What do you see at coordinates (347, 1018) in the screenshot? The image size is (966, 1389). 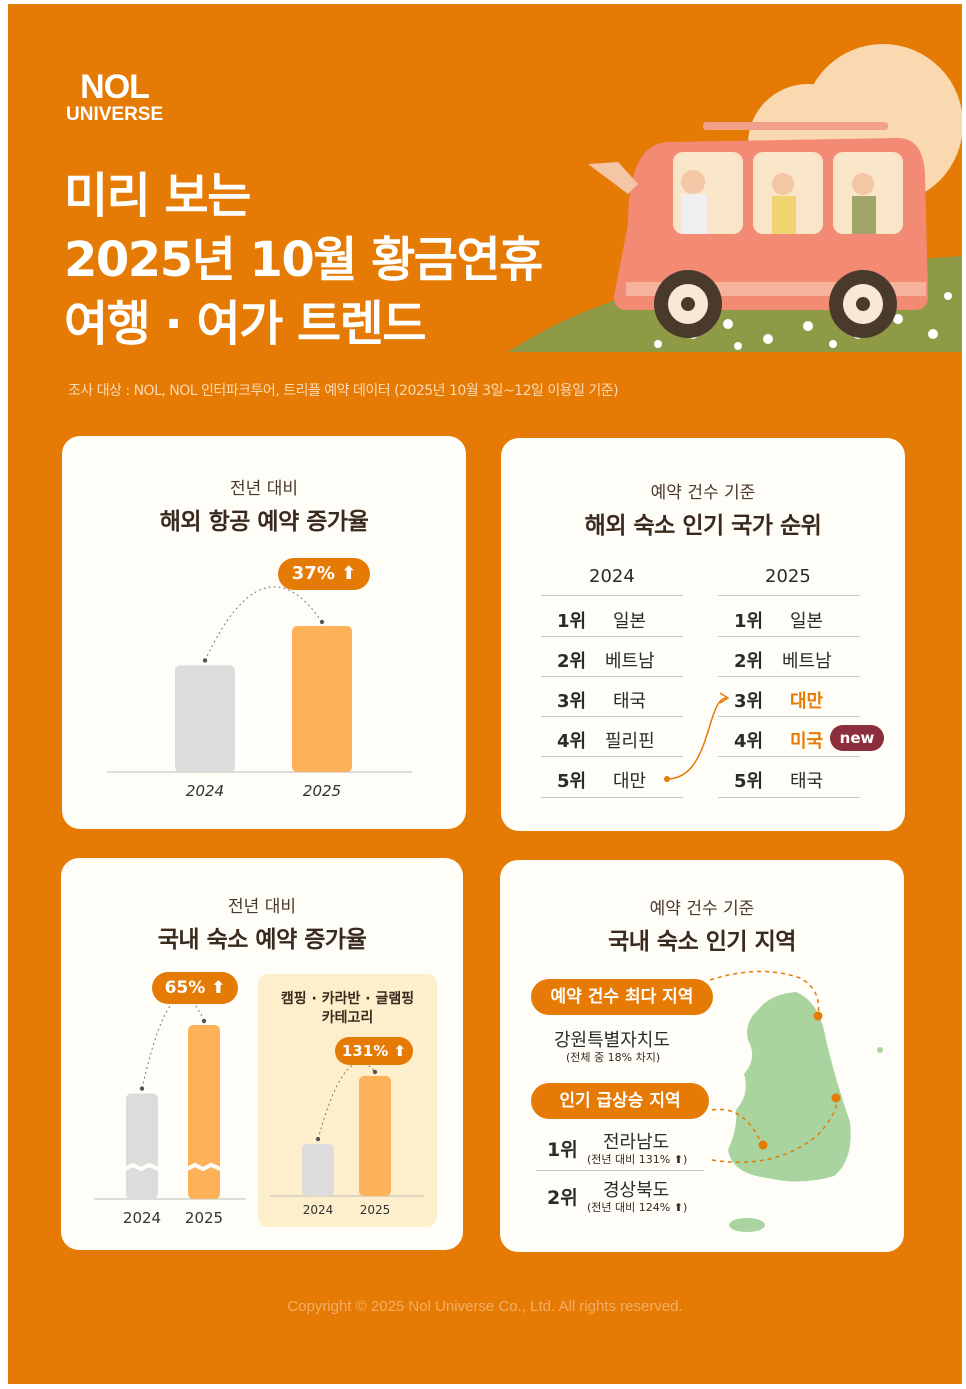 I see `inset-title-line2: 카테고리` at bounding box center [347, 1018].